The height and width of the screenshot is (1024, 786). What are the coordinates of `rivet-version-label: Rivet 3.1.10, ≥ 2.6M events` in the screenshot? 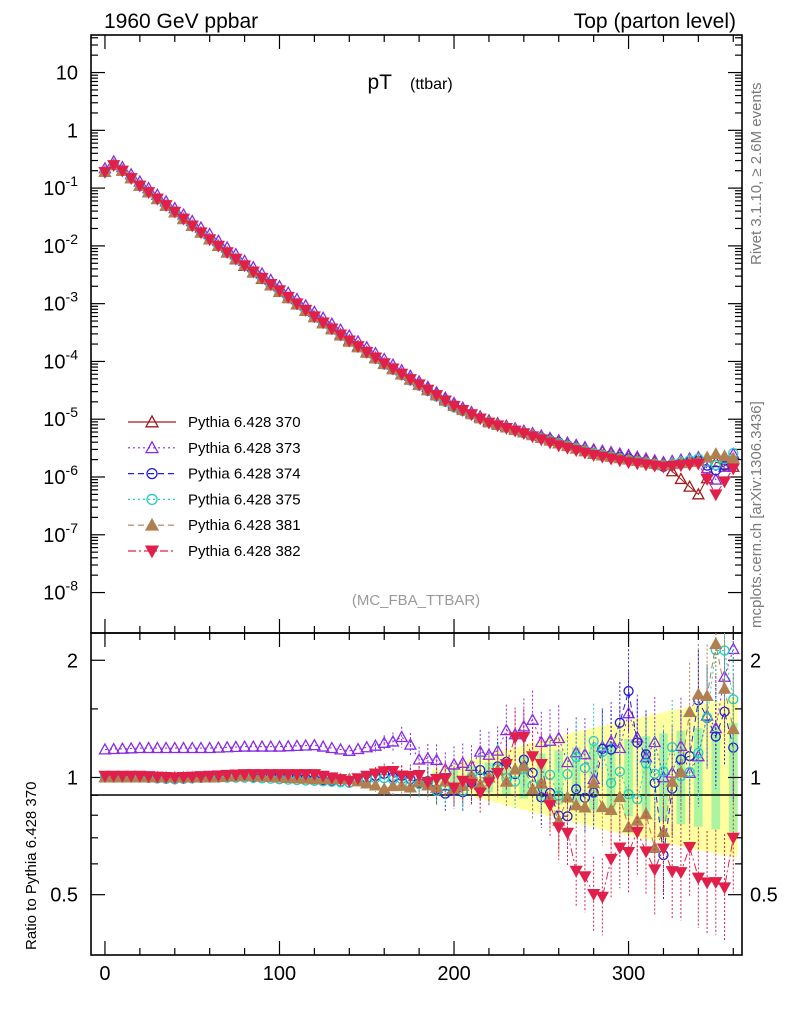 It's located at (756, 174).